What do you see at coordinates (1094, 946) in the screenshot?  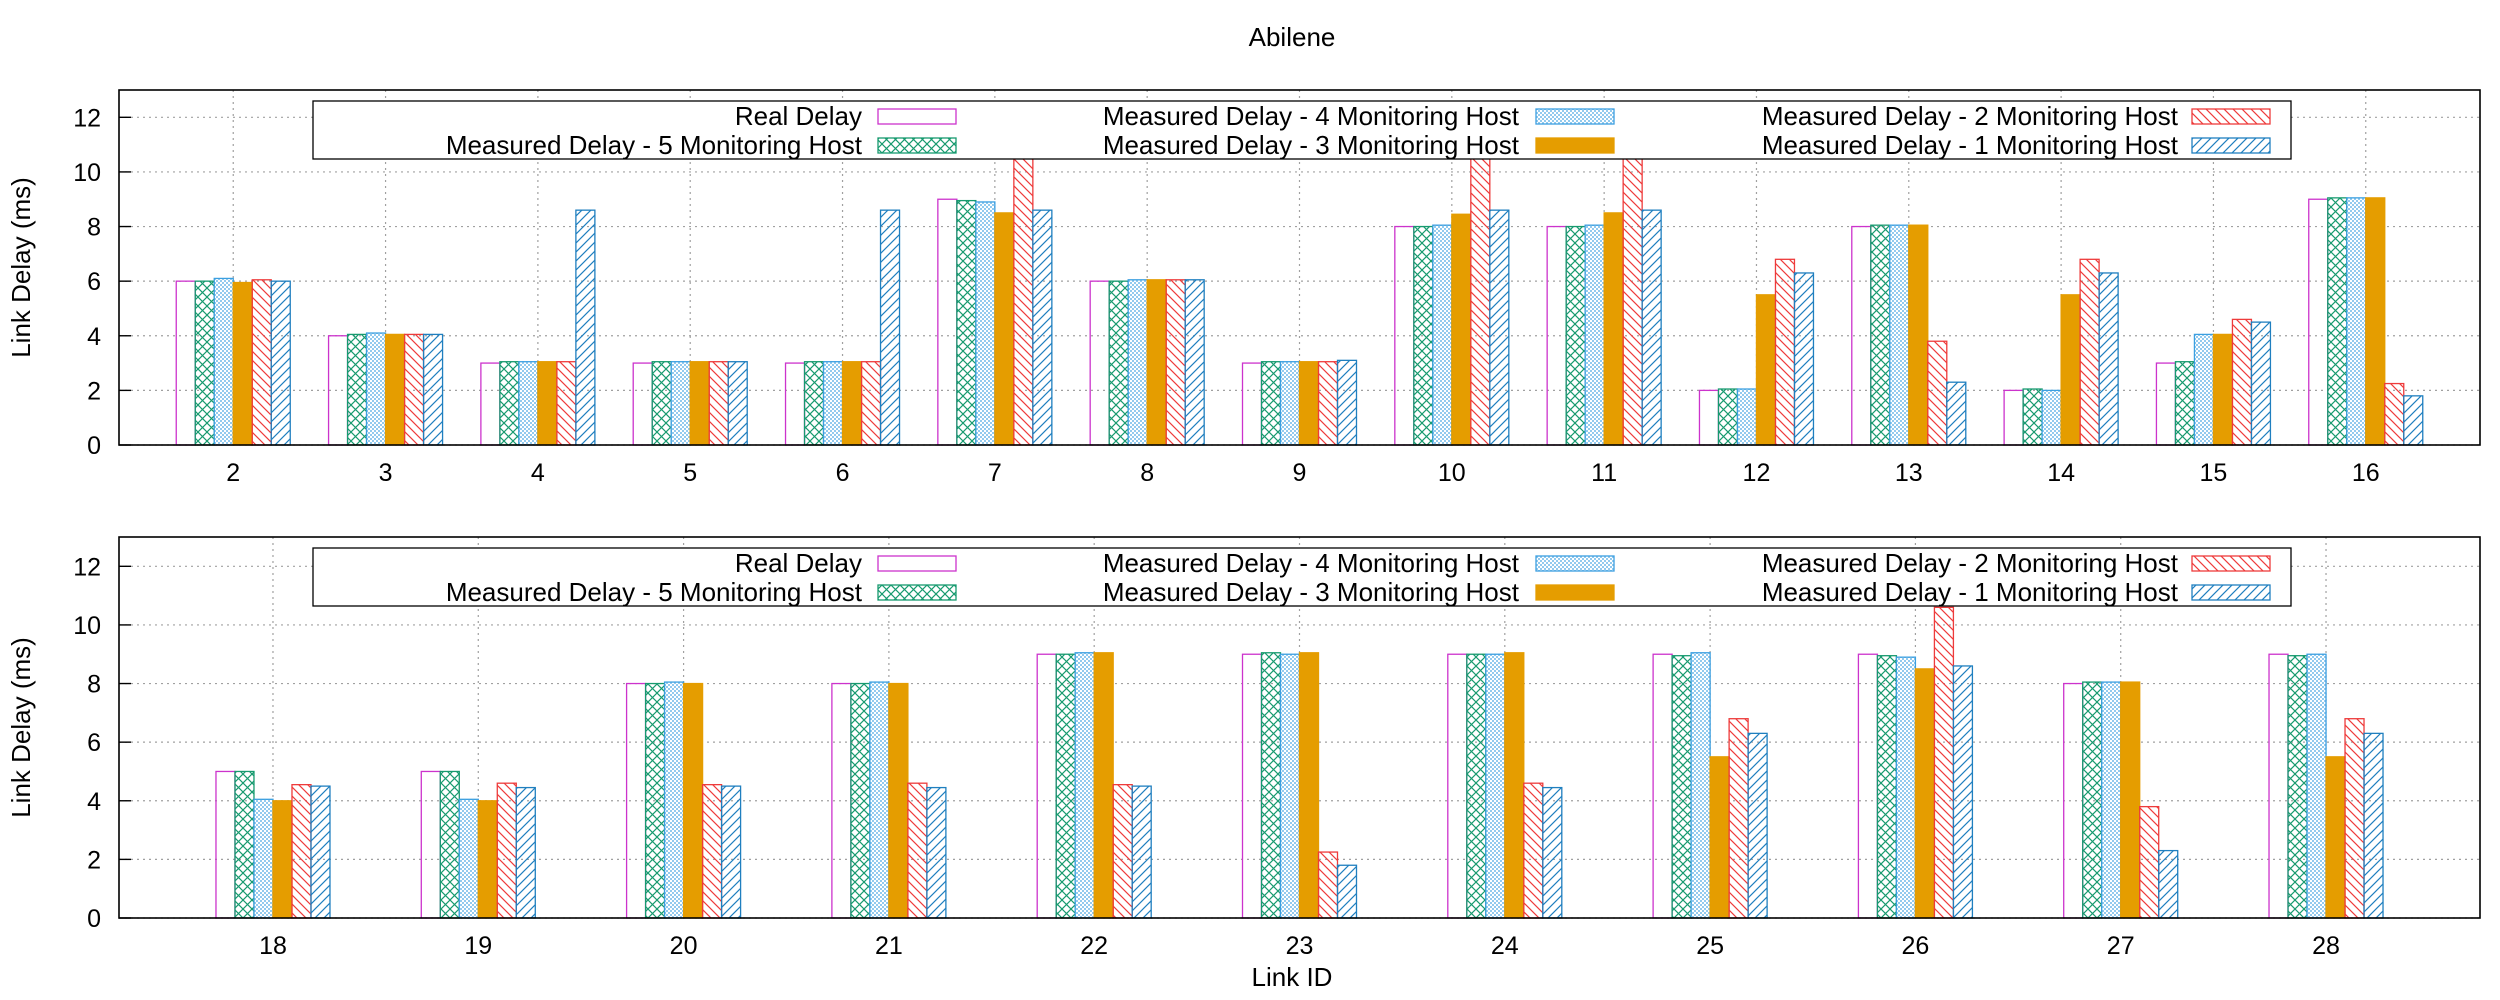 I see `x-tick-label: 22` at bounding box center [1094, 946].